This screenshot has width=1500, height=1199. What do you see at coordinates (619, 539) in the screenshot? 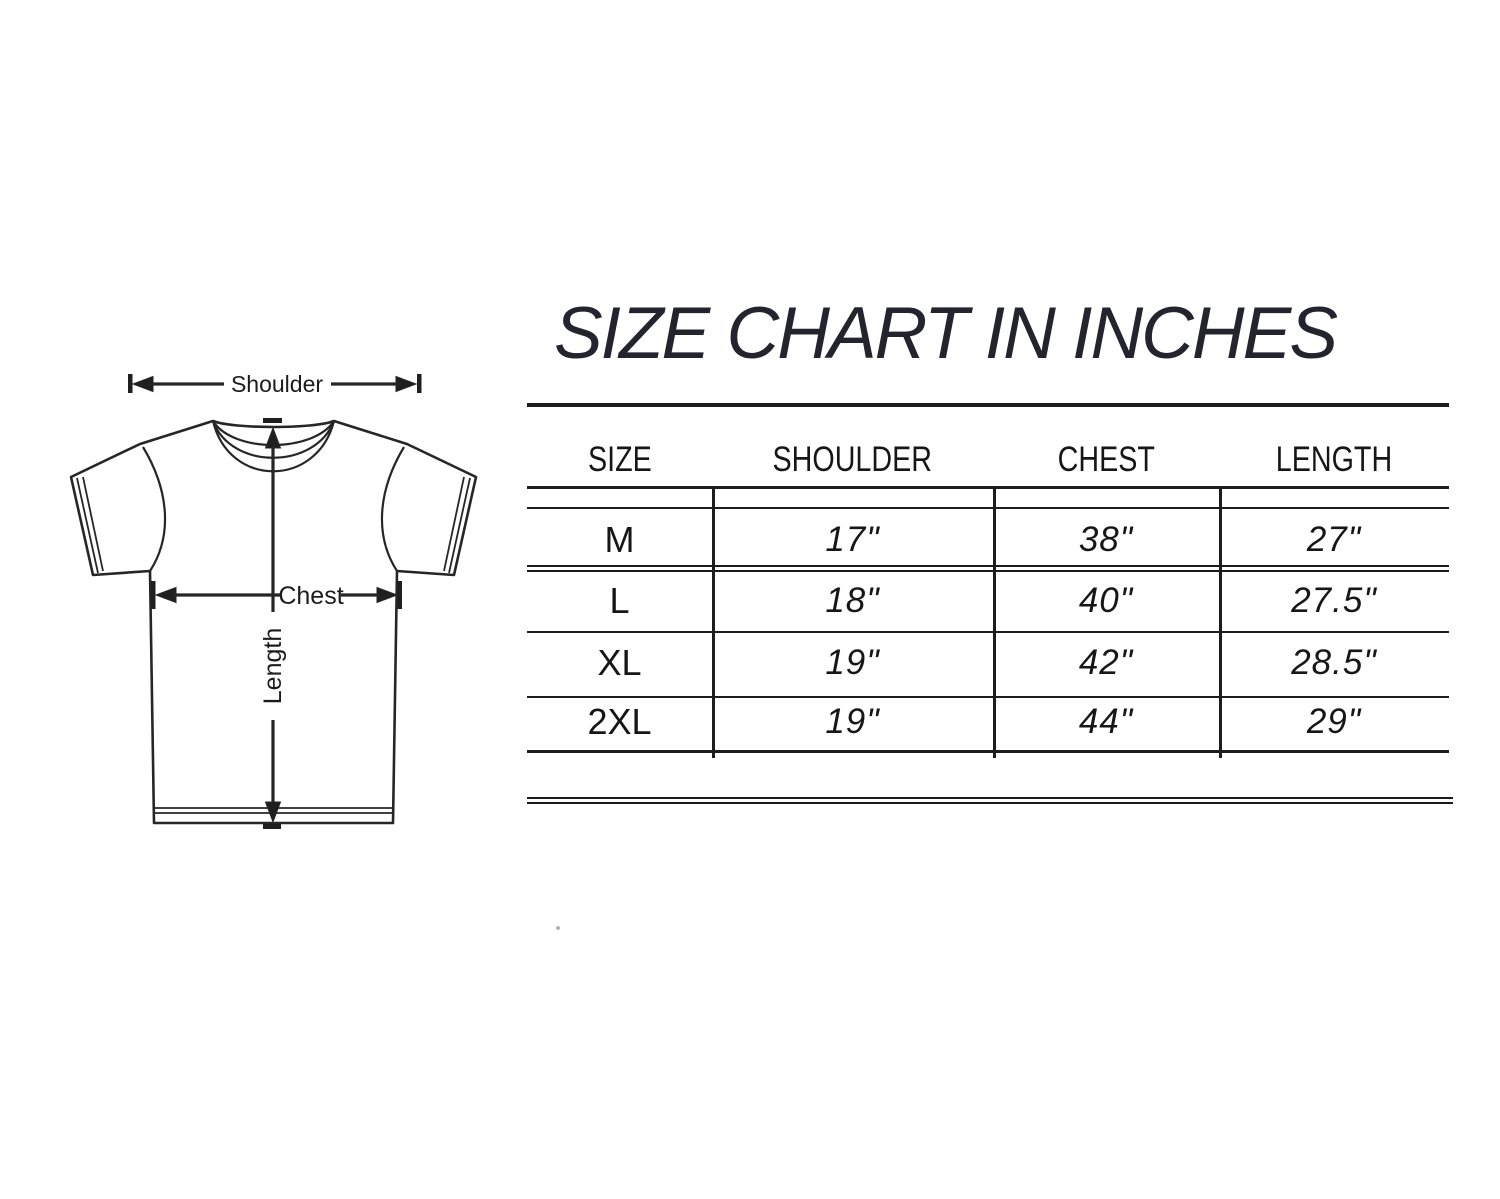
I see `size-cell: M` at bounding box center [619, 539].